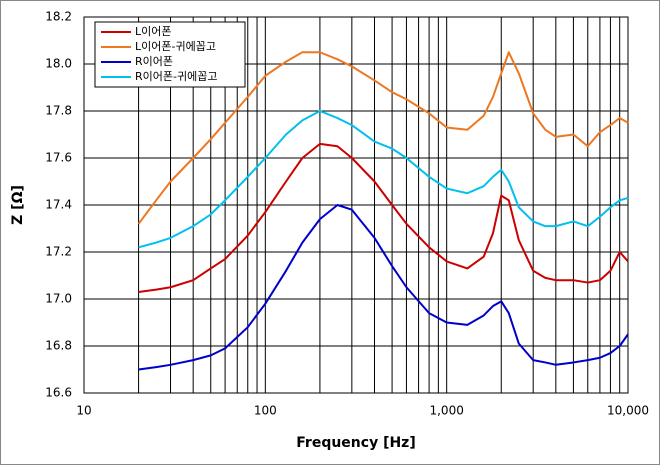  I want to click on x-axis-title: Frequency [Hz], so click(355, 443).